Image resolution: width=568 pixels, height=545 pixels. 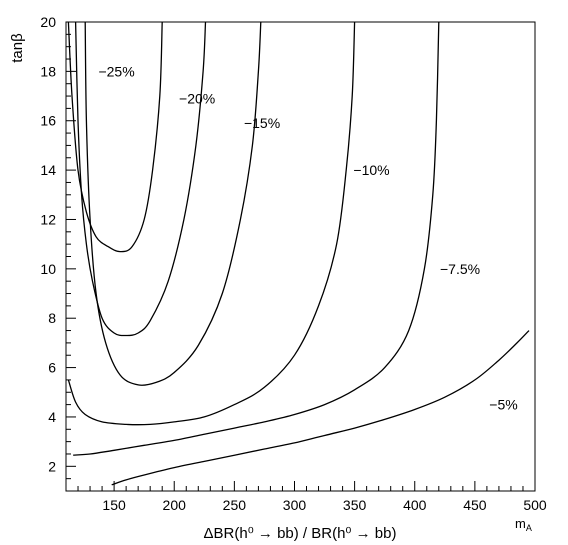 I want to click on y-tick-label: 2, so click(x=52, y=466).